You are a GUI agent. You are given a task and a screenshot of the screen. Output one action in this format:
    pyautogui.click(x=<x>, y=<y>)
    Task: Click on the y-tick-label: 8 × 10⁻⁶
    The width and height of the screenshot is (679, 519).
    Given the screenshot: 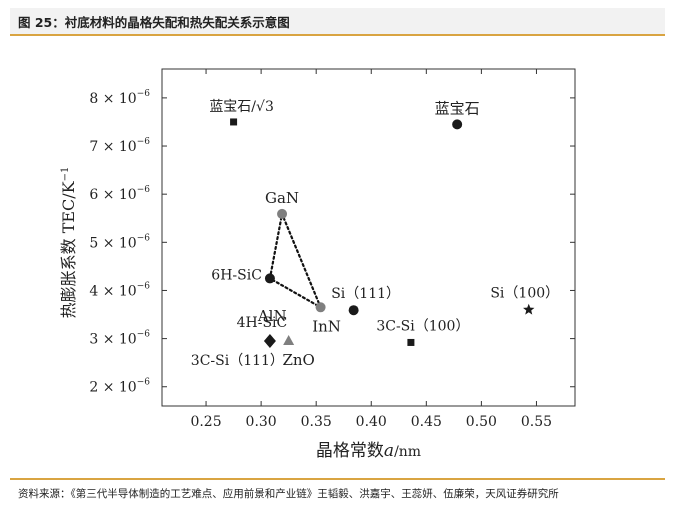 What is the action you would take?
    pyautogui.click(x=119, y=98)
    